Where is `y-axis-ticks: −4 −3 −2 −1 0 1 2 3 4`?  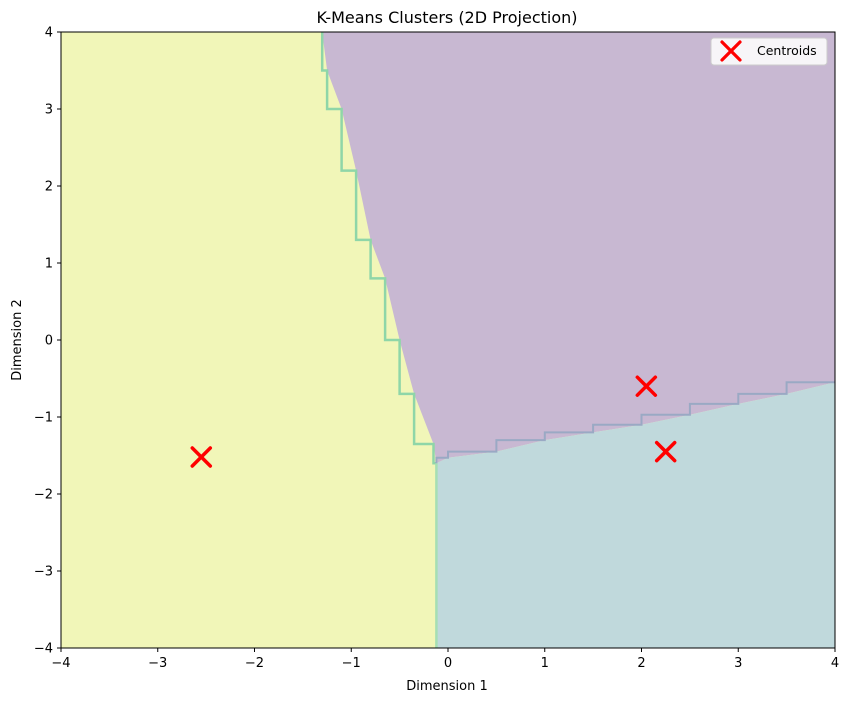
y-axis-ticks: −4 −3 −2 −1 0 1 2 3 4 is located at coordinates (47, 341).